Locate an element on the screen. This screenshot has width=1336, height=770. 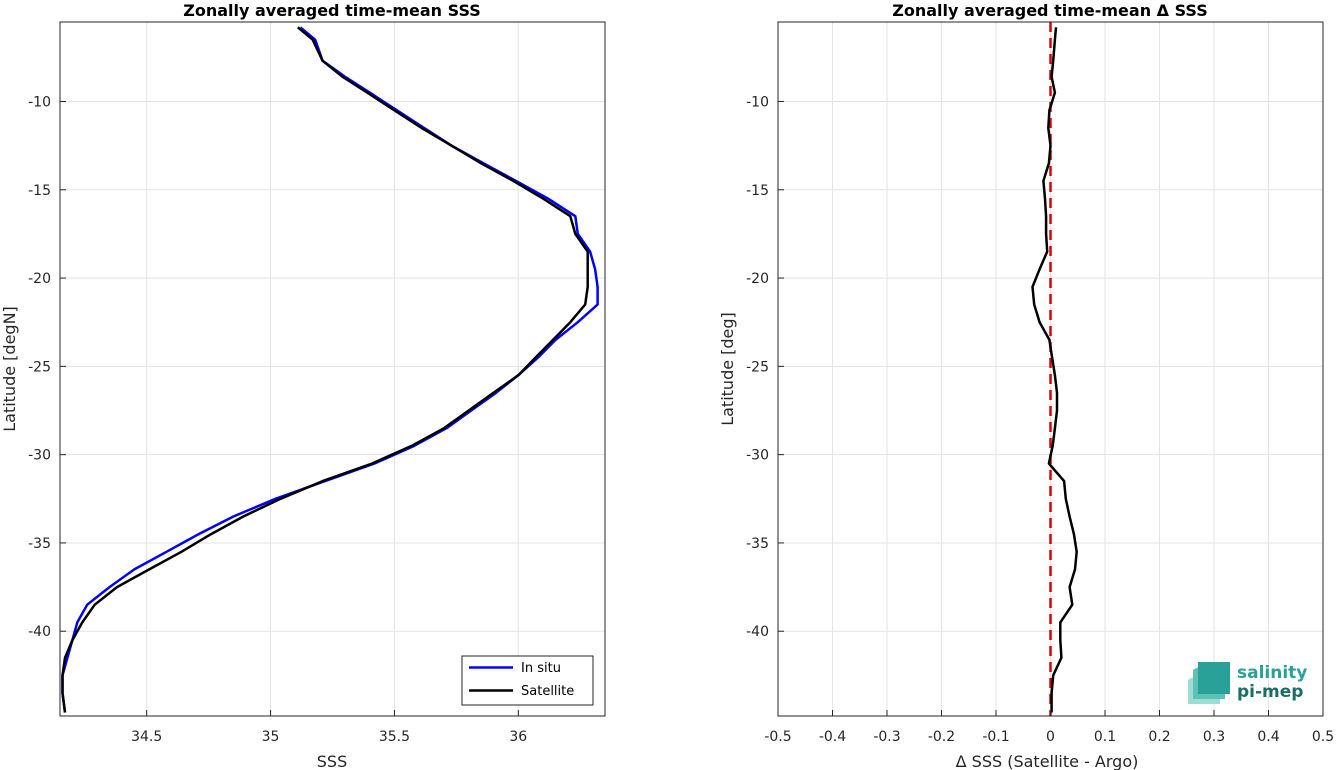
x-tick-label: 34.5 is located at coordinates (146, 737).